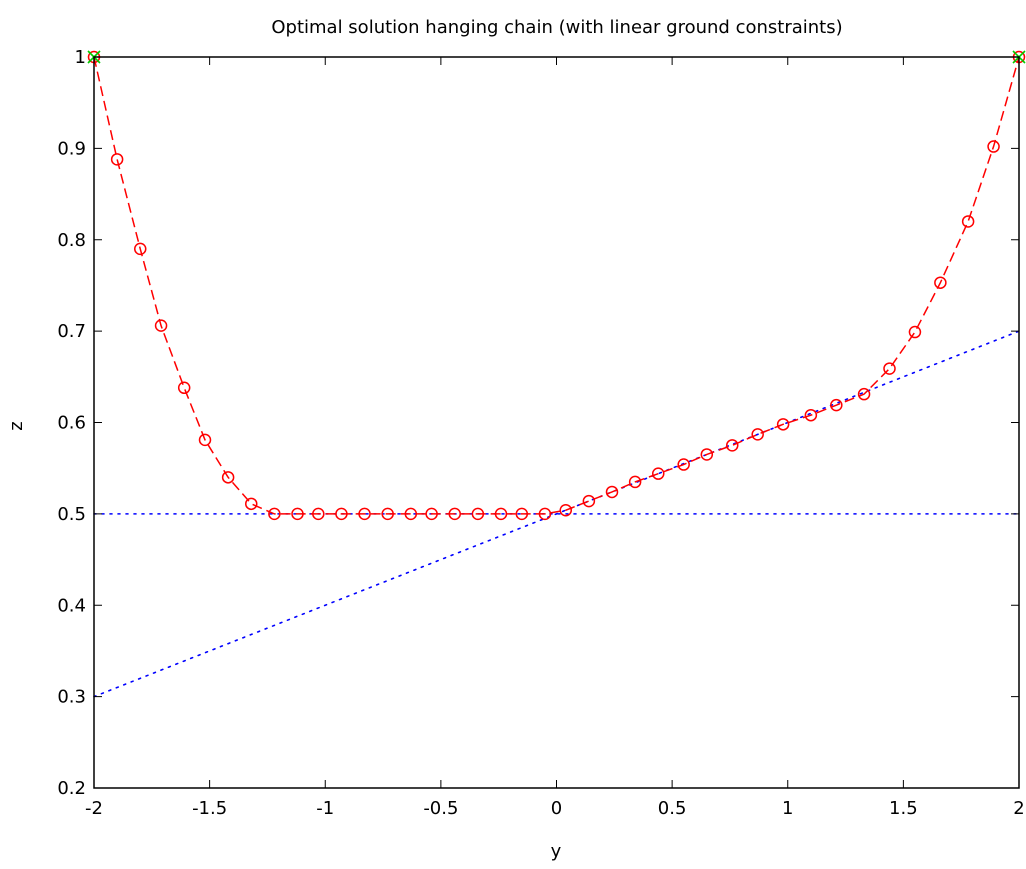  I want to click on x-axis-label: y, so click(556, 851).